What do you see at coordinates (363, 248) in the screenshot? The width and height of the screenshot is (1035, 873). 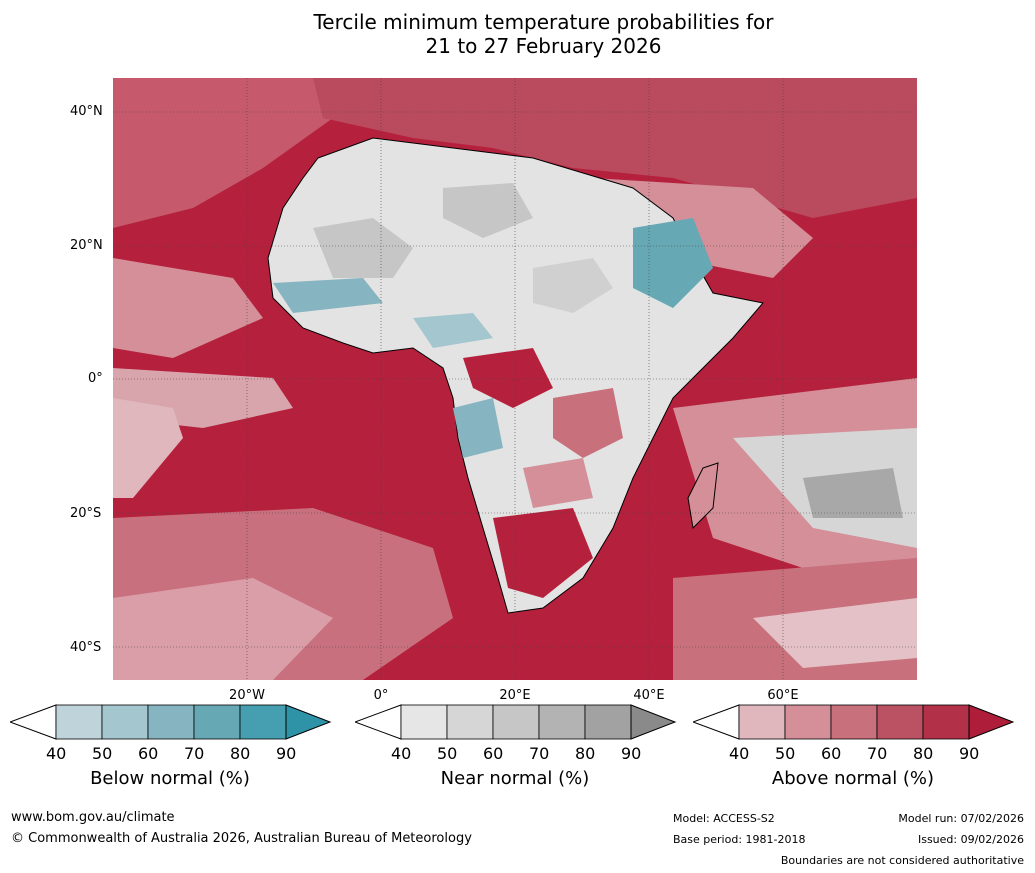 I see `region-near-sahara-west` at bounding box center [363, 248].